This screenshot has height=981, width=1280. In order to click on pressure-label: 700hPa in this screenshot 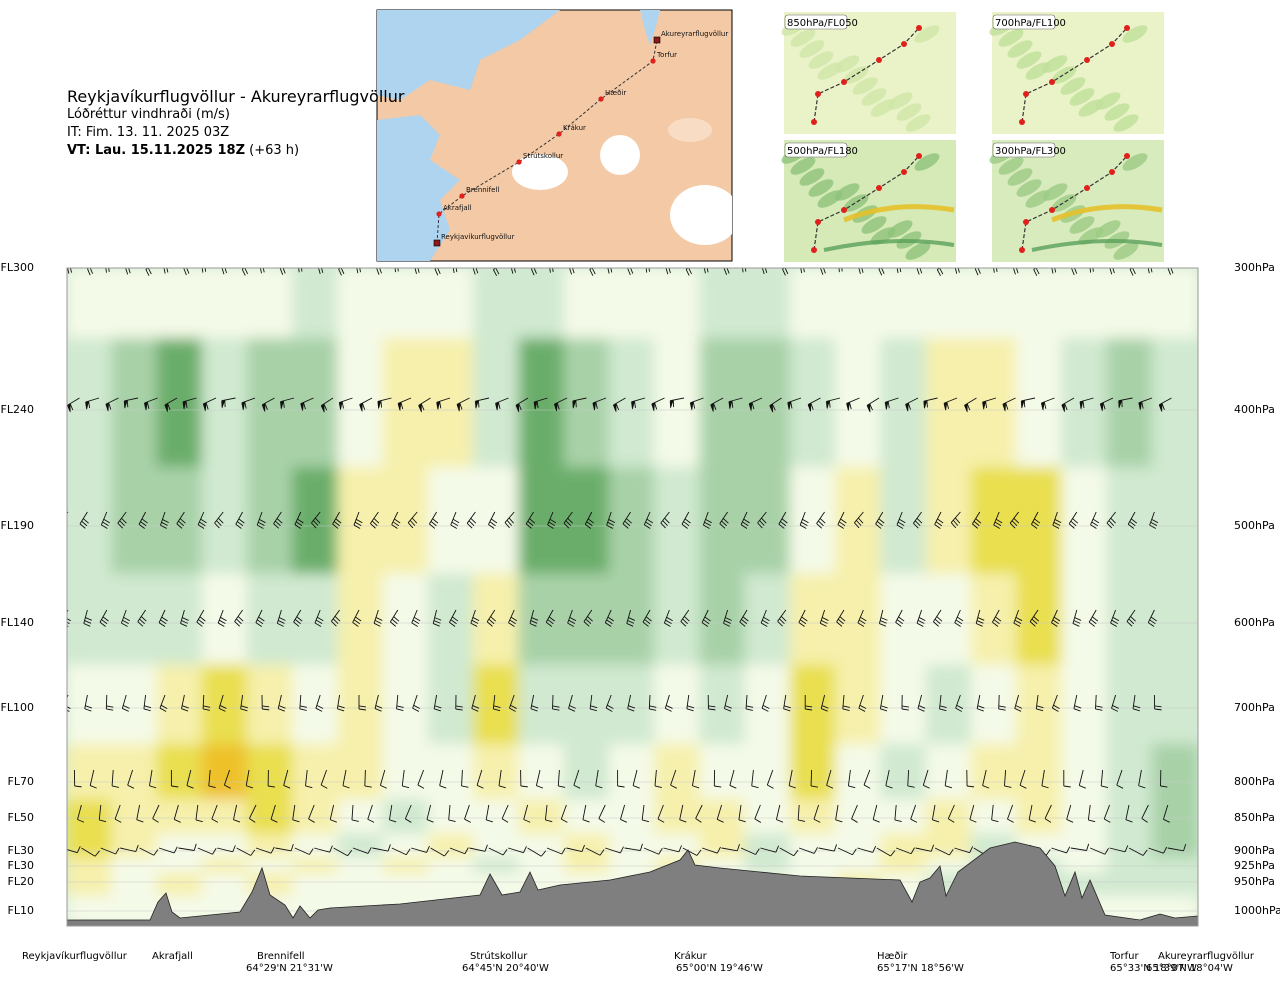, I will do `click(1254, 707)`.